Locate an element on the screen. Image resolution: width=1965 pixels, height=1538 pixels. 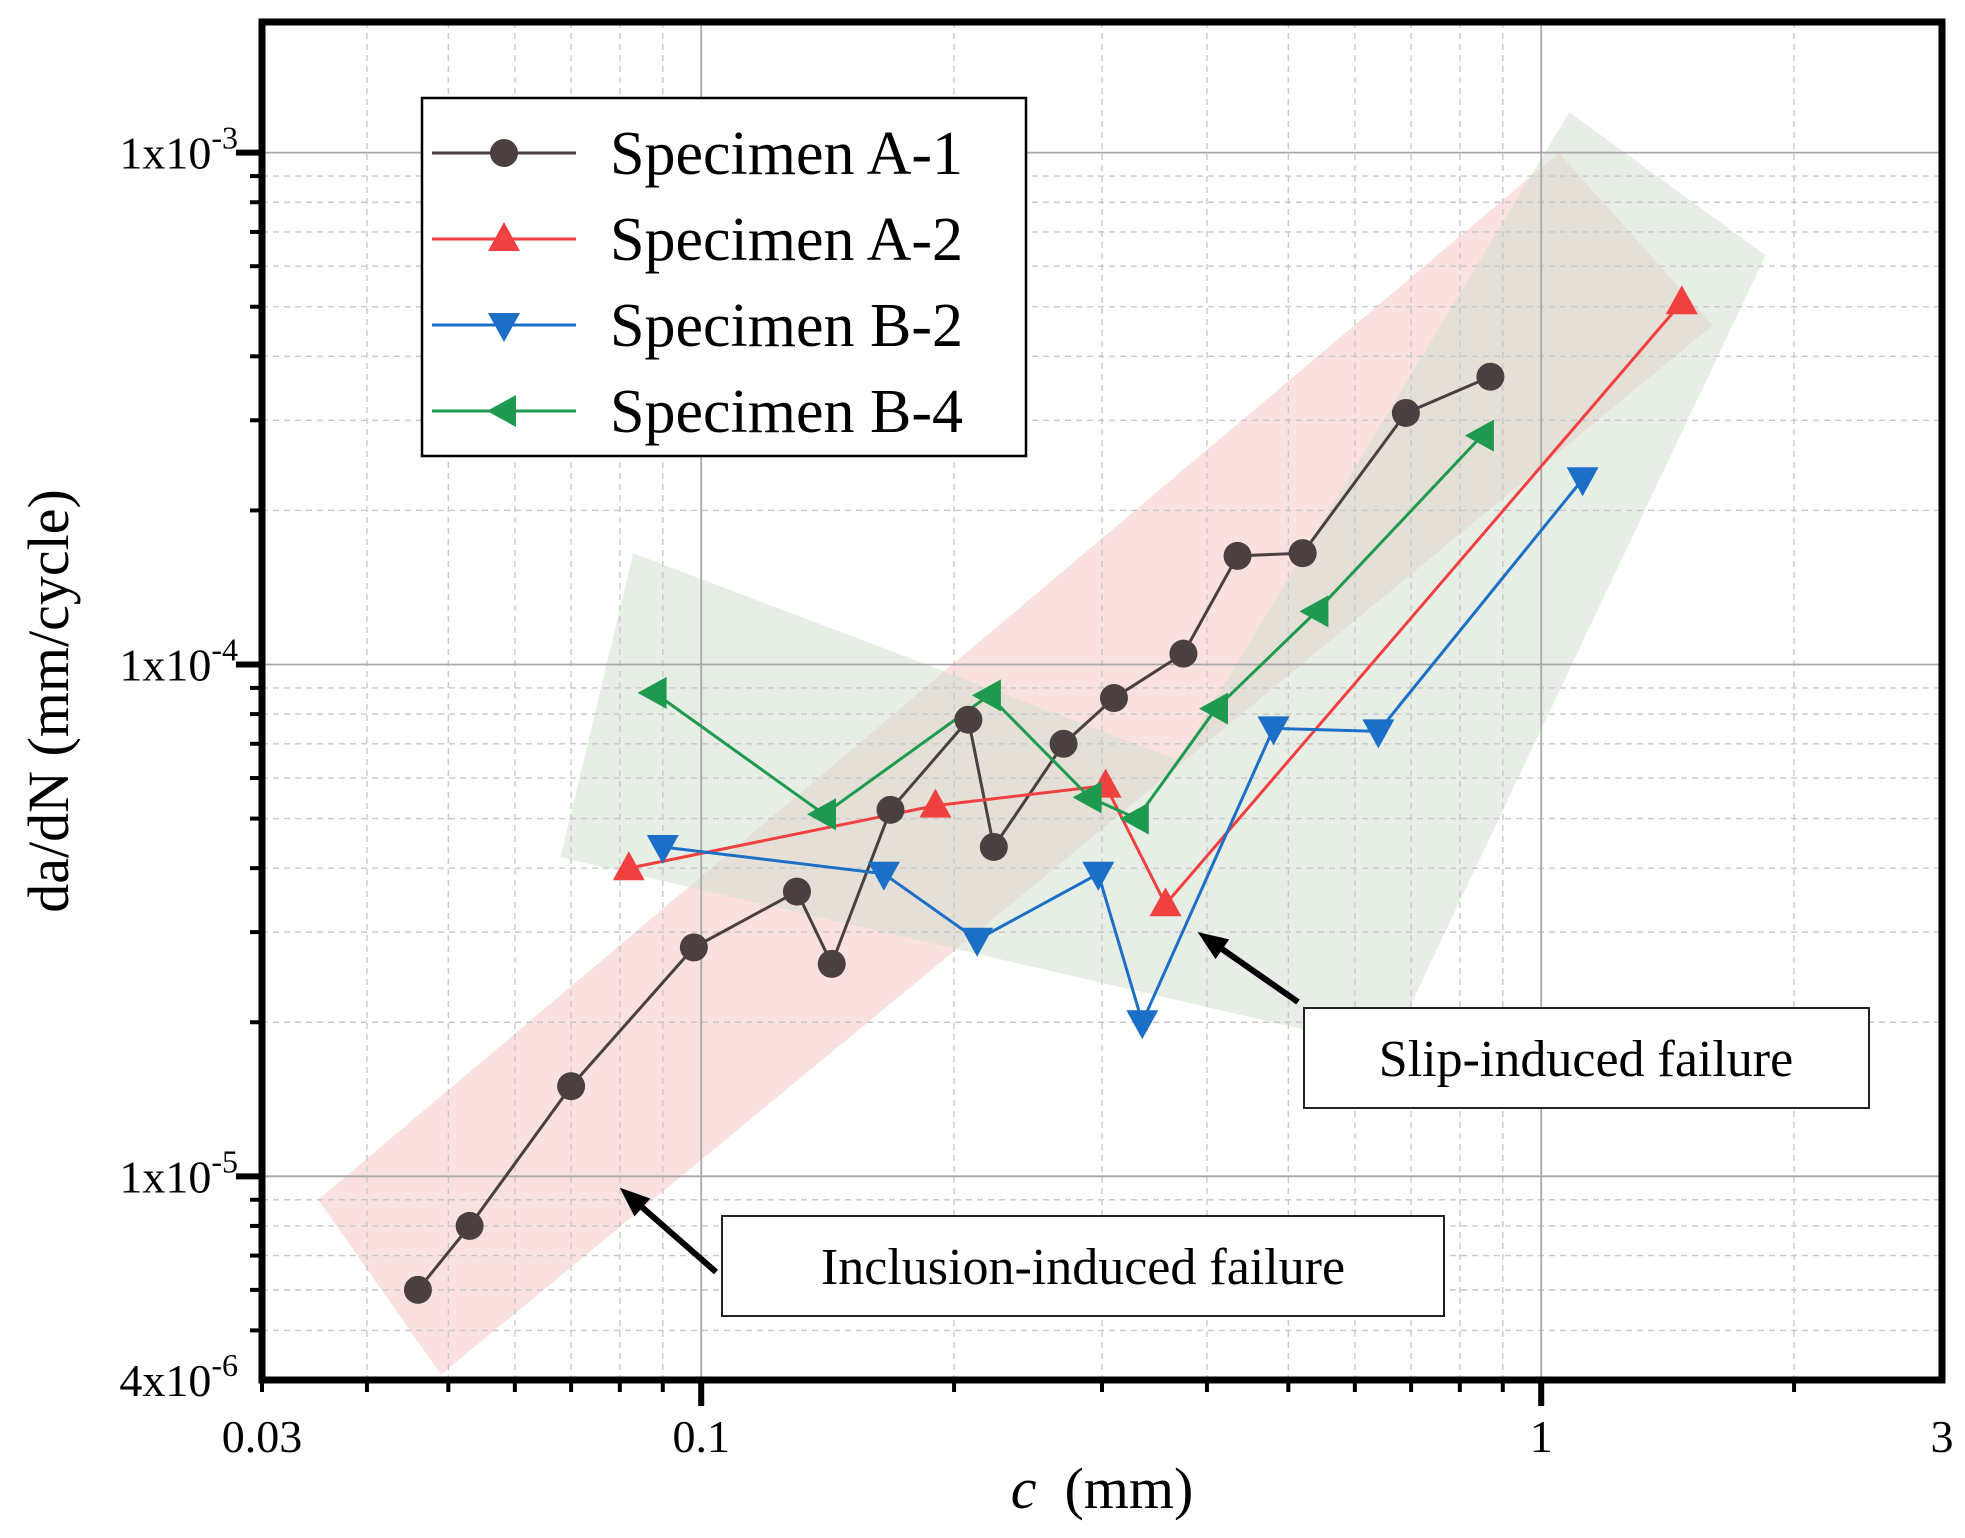
legend-label-specimen-a-2: Specimen A-2 is located at coordinates (786, 240).